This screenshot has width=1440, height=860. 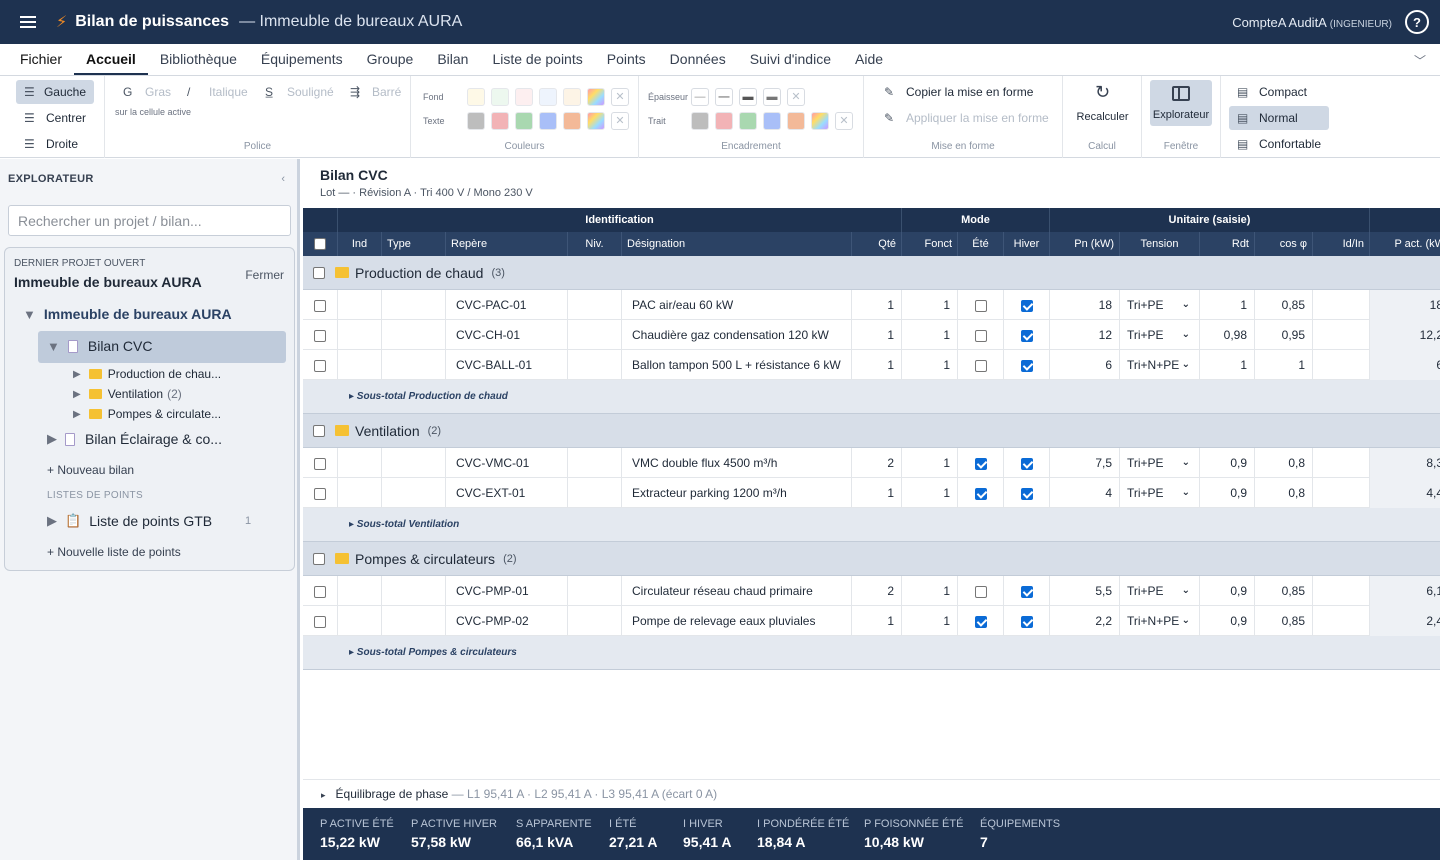 What do you see at coordinates (981, 244) in the screenshot?
I see `col-ete: Été` at bounding box center [981, 244].